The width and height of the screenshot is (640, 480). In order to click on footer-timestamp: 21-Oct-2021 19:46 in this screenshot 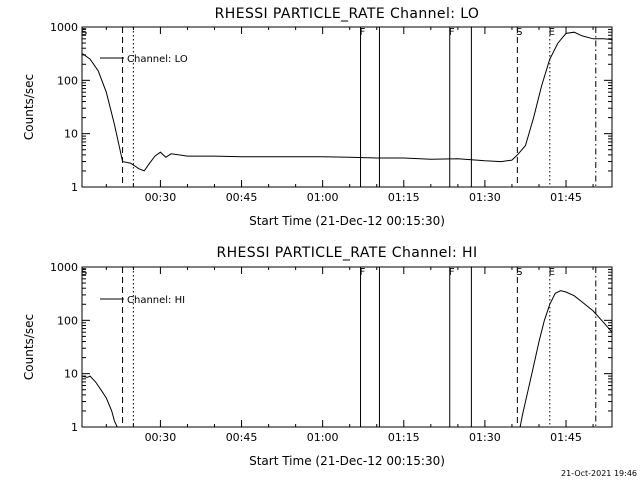, I will do `click(599, 473)`.